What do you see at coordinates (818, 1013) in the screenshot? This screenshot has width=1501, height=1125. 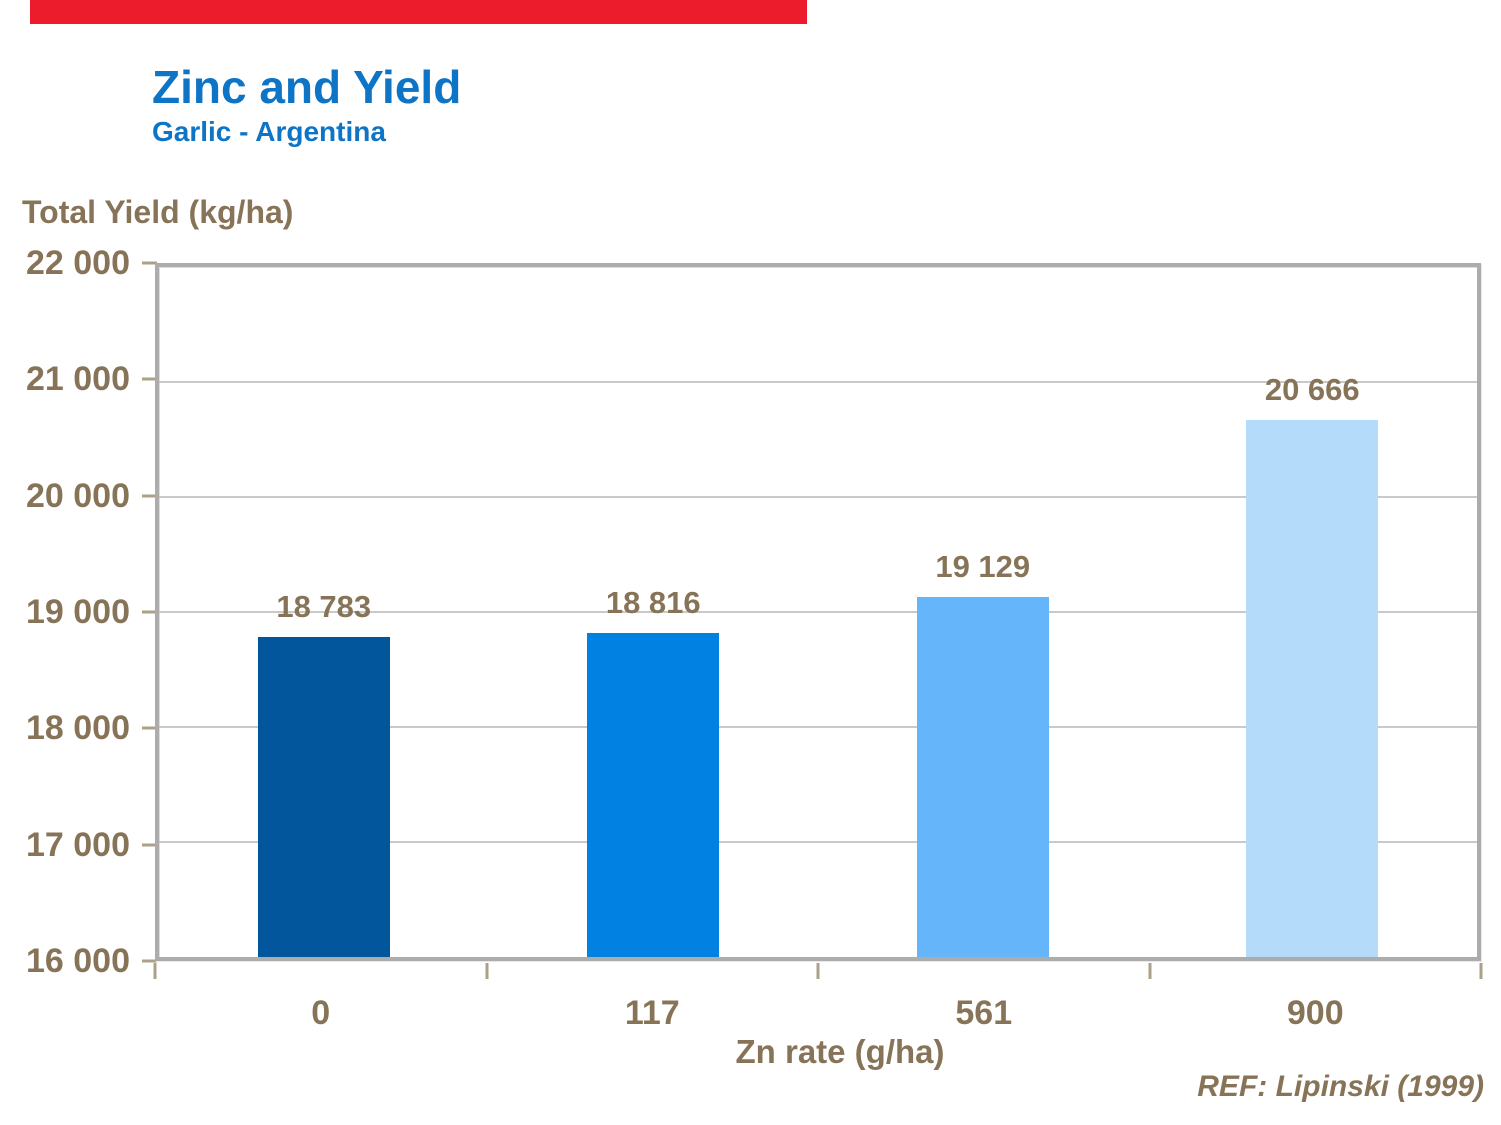 I see `x-axis-labels: 0 117 561 900` at bounding box center [818, 1013].